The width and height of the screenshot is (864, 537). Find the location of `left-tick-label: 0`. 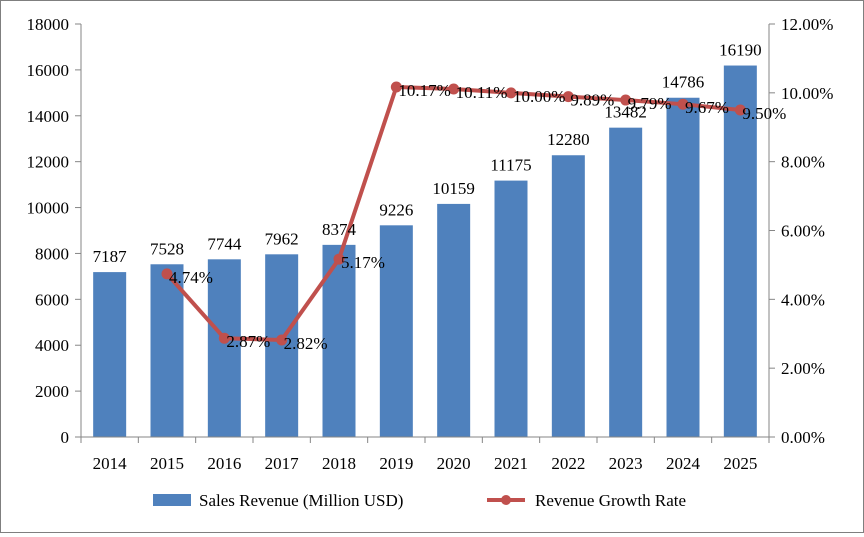

left-tick-label: 0 is located at coordinates (65, 437).